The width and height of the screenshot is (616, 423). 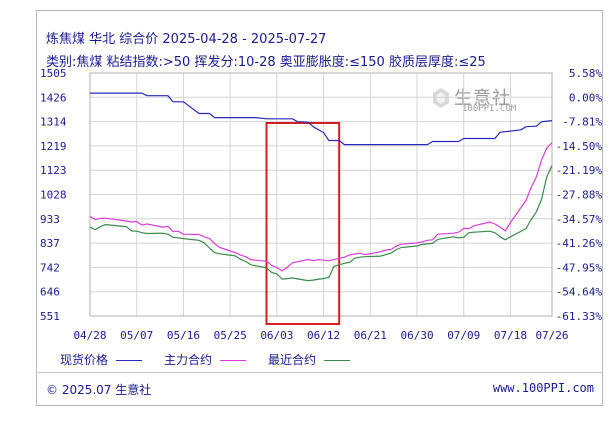 I want to click on y-left-tick-1123: 1123, so click(x=53, y=170).